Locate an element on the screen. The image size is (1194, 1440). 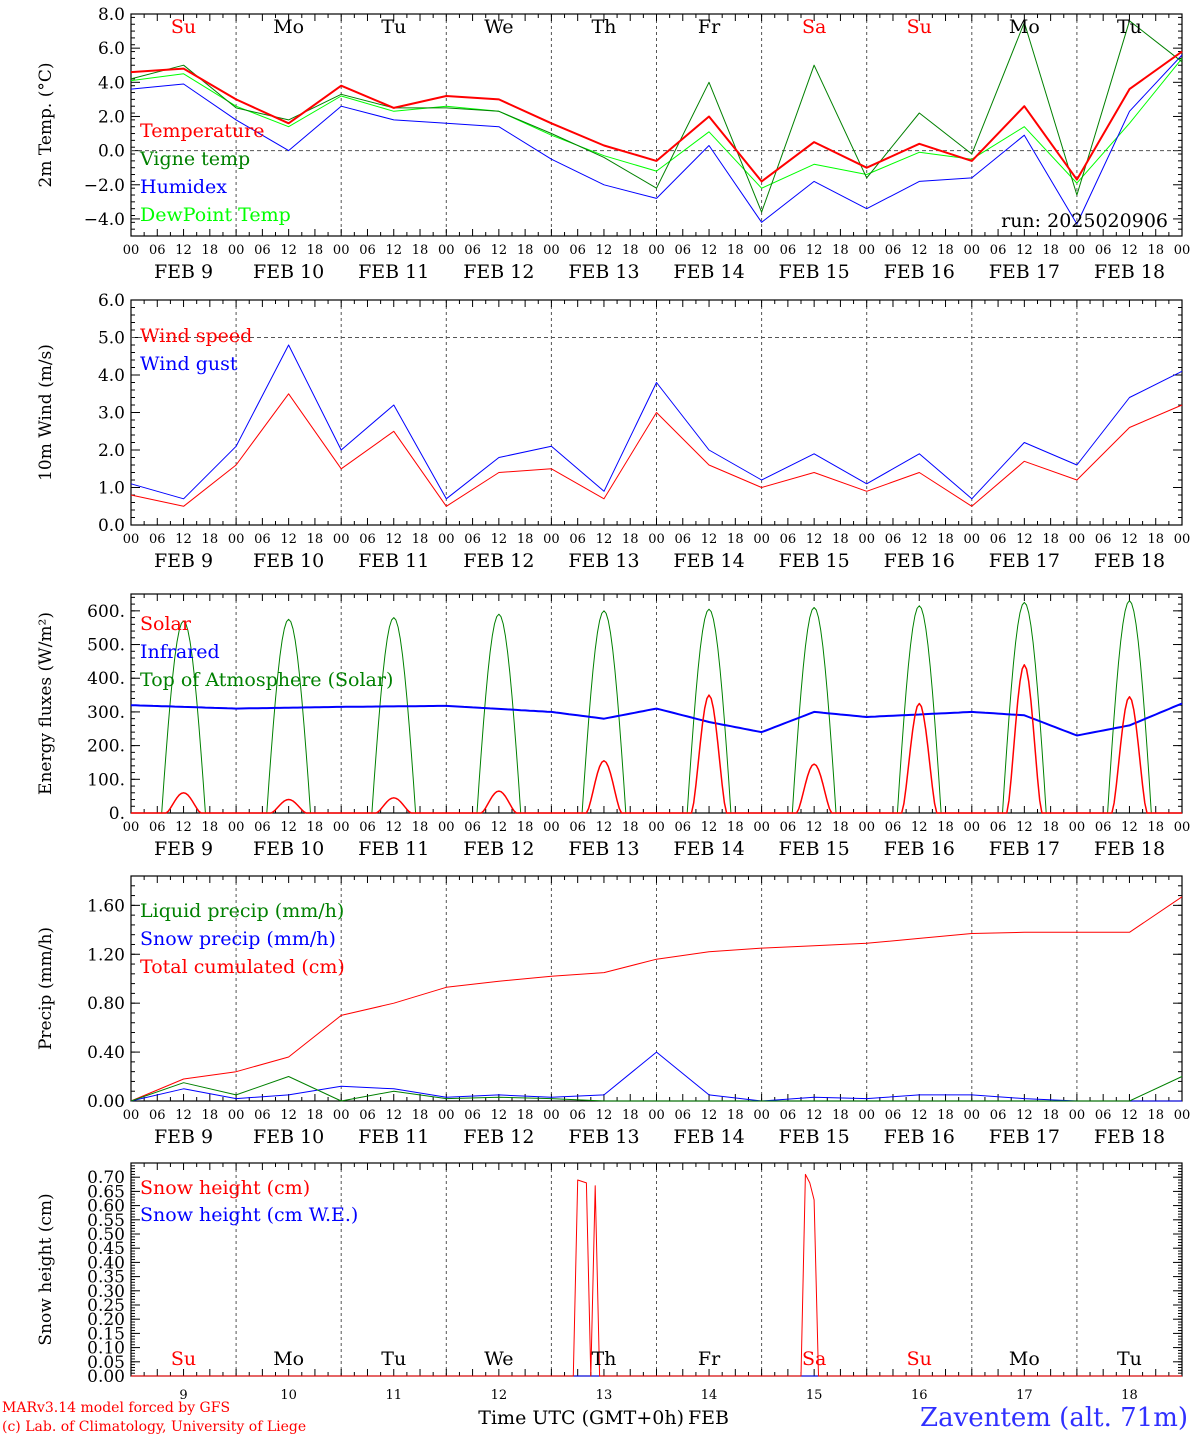
wind-y-tick-label: 4.0 is located at coordinates (111, 376).